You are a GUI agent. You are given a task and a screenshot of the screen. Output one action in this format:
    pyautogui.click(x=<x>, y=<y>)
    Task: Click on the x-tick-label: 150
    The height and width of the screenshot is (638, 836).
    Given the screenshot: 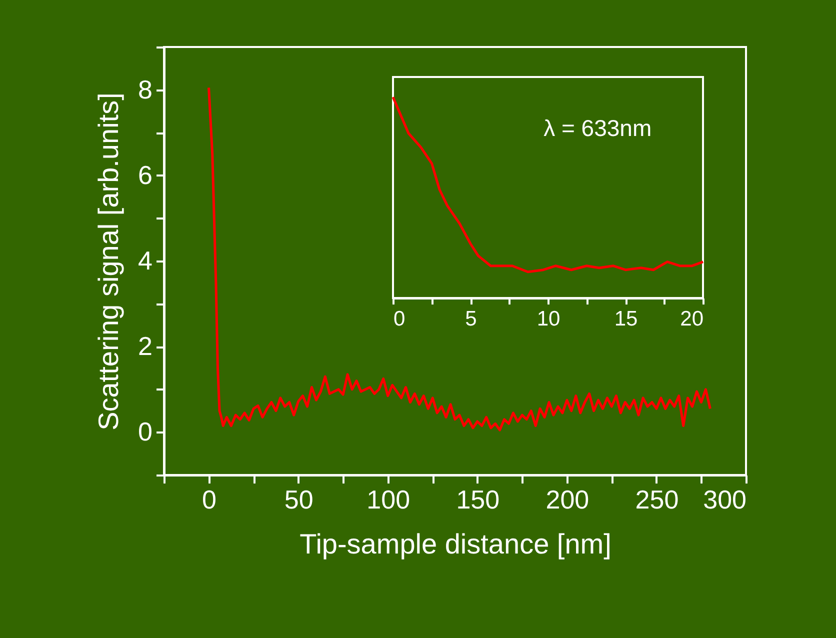 What is the action you would take?
    pyautogui.click(x=478, y=499)
    